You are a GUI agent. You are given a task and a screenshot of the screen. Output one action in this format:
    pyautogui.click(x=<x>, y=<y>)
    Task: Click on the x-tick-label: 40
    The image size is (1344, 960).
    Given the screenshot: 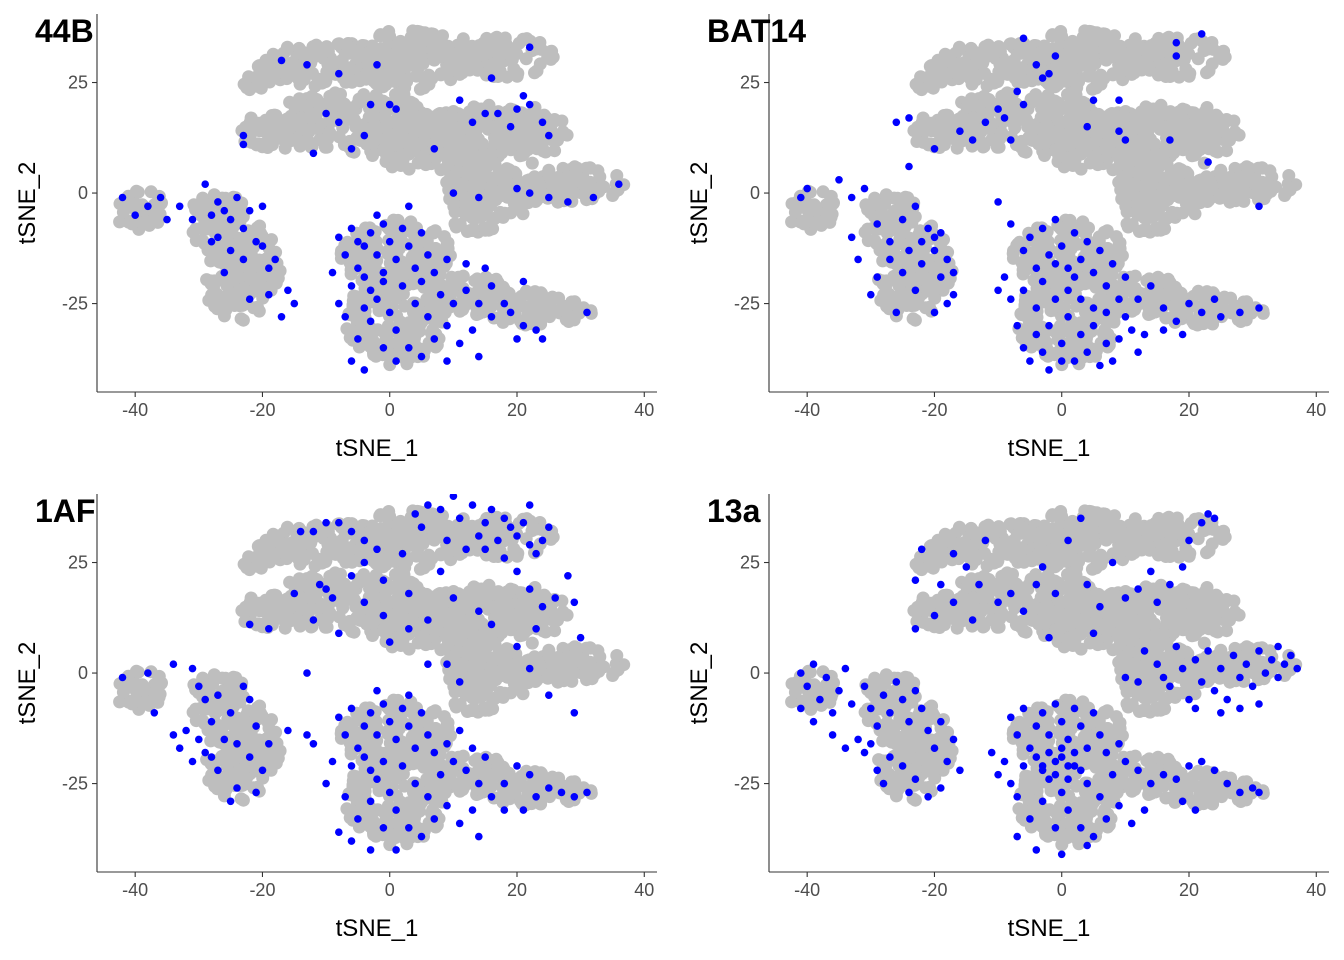 What is the action you would take?
    pyautogui.click(x=1316, y=410)
    